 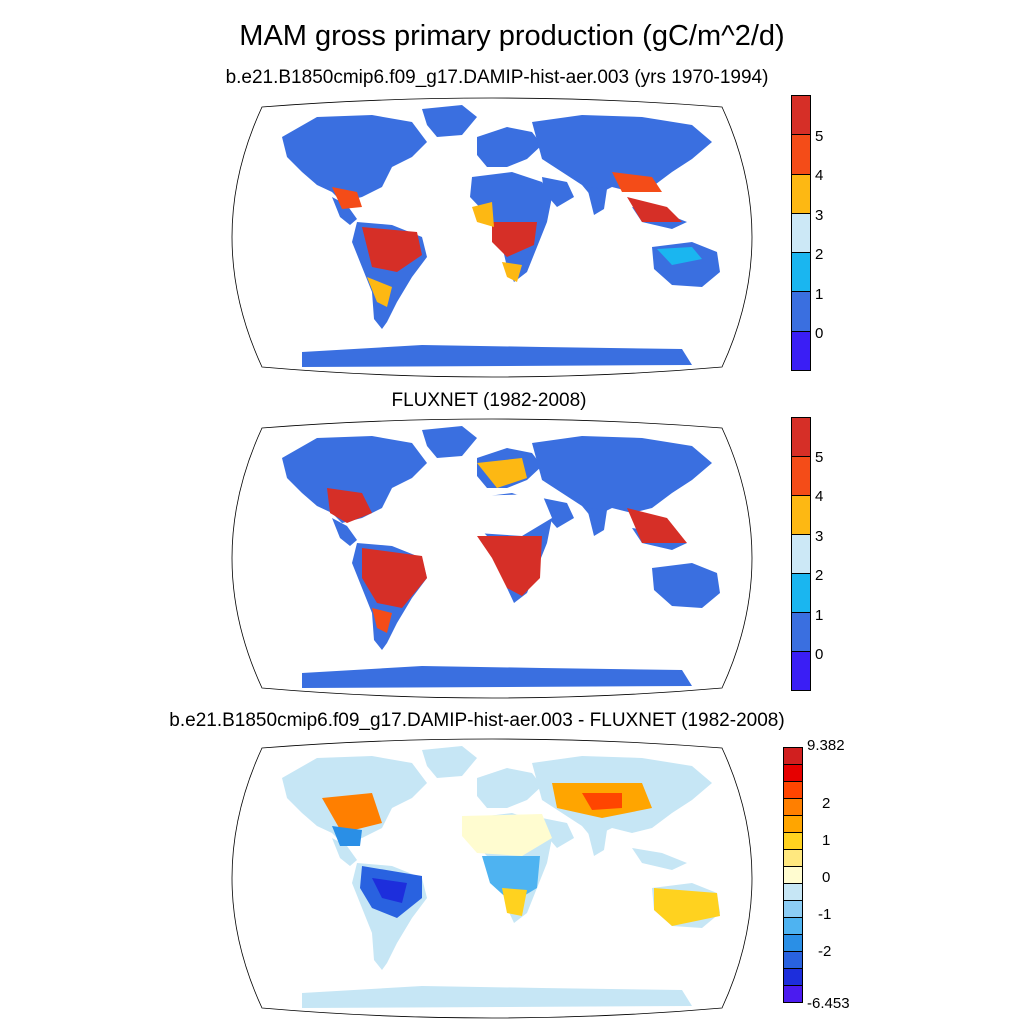 I want to click on colorbar-3-label: 9.382, so click(x=826, y=745).